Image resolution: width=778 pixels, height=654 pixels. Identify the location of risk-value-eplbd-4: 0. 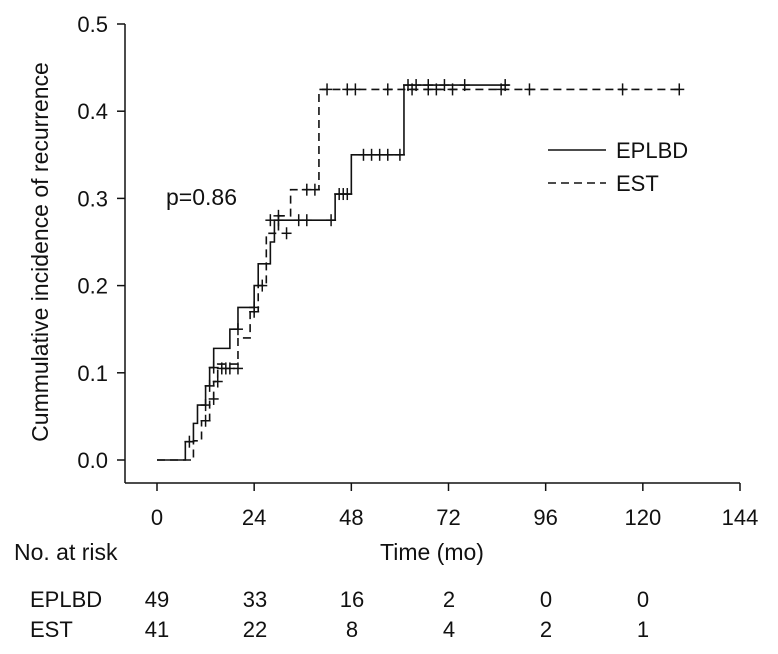
(546, 599).